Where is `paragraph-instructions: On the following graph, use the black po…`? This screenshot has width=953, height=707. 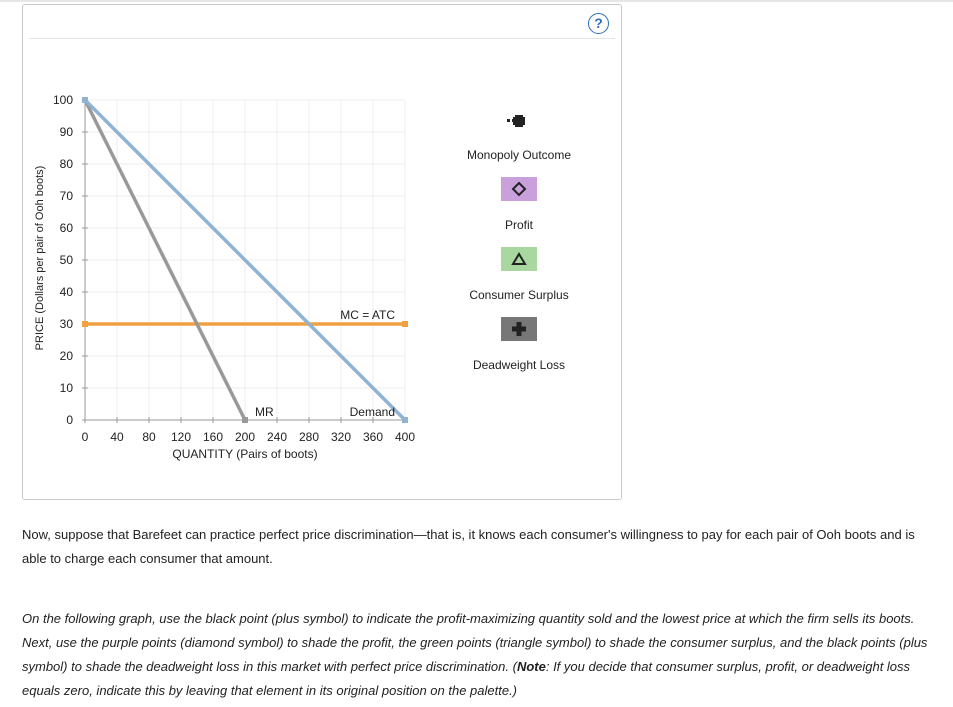
paragraph-instructions: On the following graph, use the black po… is located at coordinates (481, 655).